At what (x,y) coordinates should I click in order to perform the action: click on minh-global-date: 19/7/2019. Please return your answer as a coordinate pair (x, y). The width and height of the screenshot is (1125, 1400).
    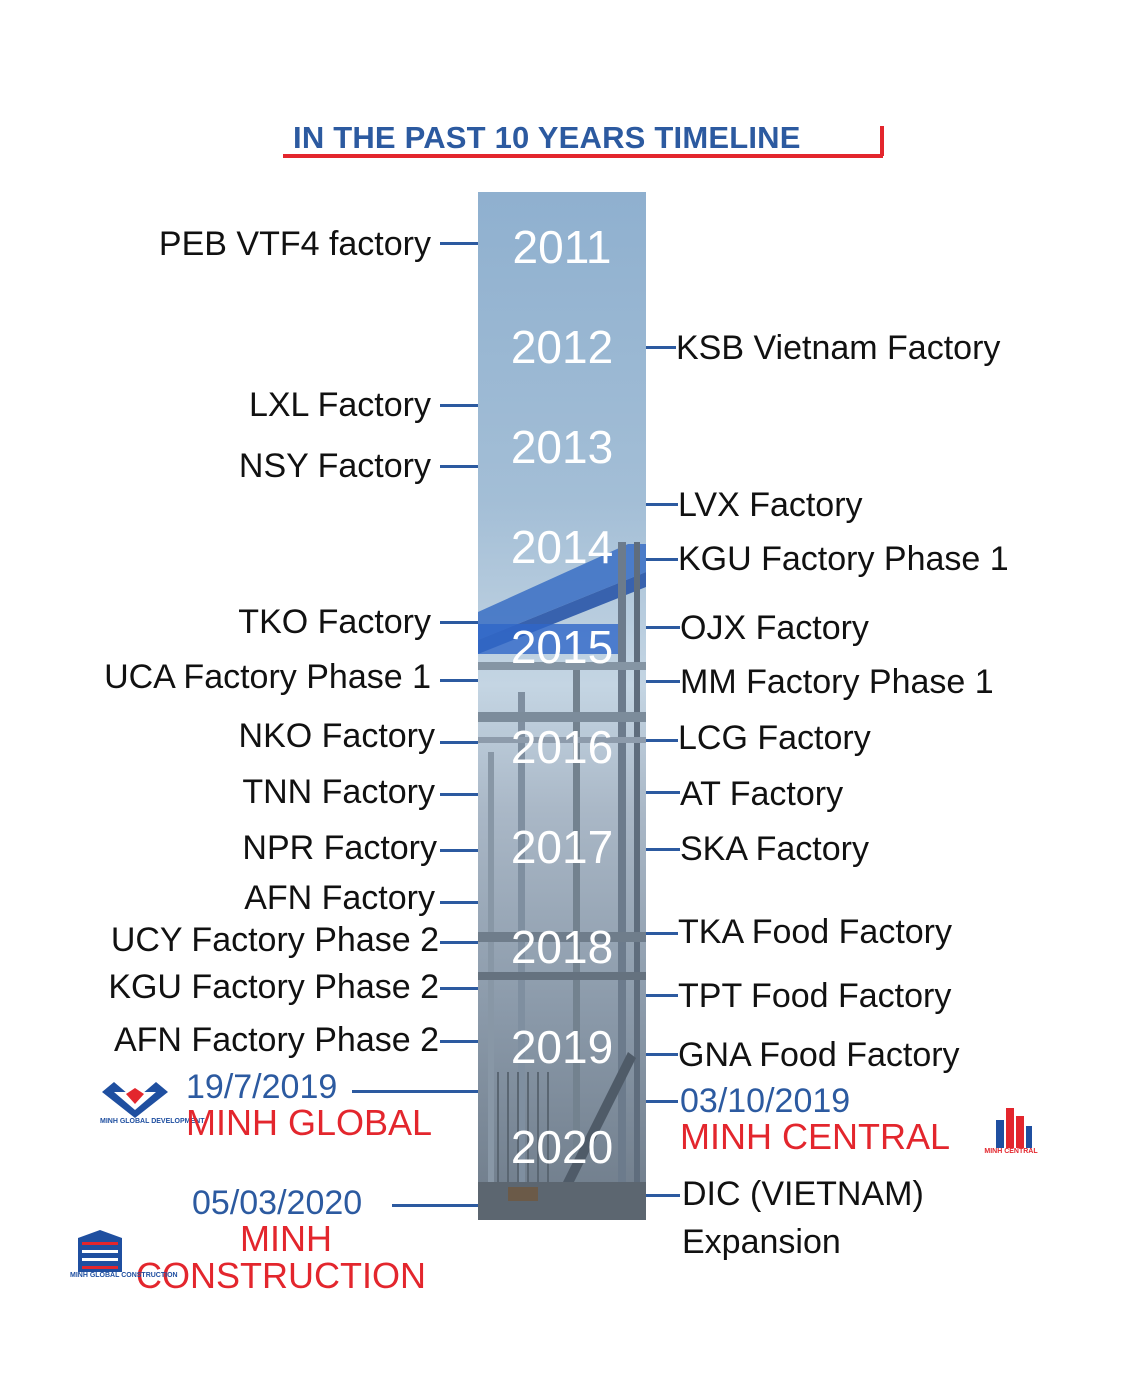
    Looking at the image, I should click on (262, 1087).